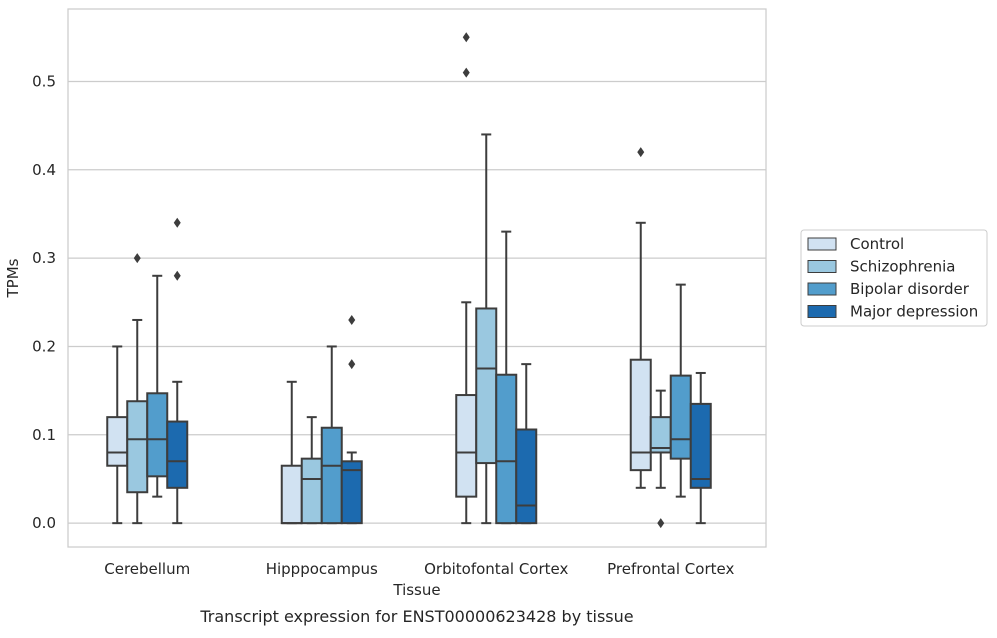 The height and width of the screenshot is (638, 997). I want to click on y-tick-label: 0.0, so click(44, 523).